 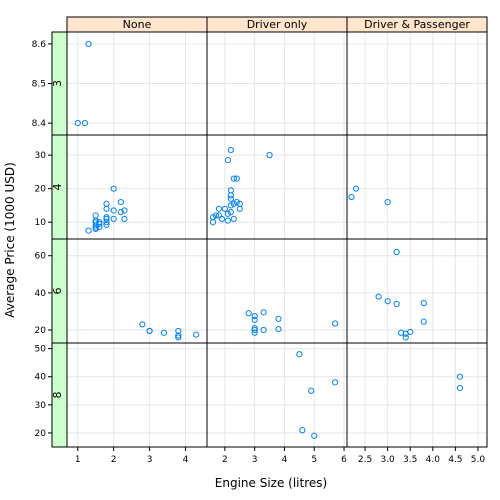 What do you see at coordinates (39, 85) in the screenshot?
I see `y-tick-label: 8.5` at bounding box center [39, 85].